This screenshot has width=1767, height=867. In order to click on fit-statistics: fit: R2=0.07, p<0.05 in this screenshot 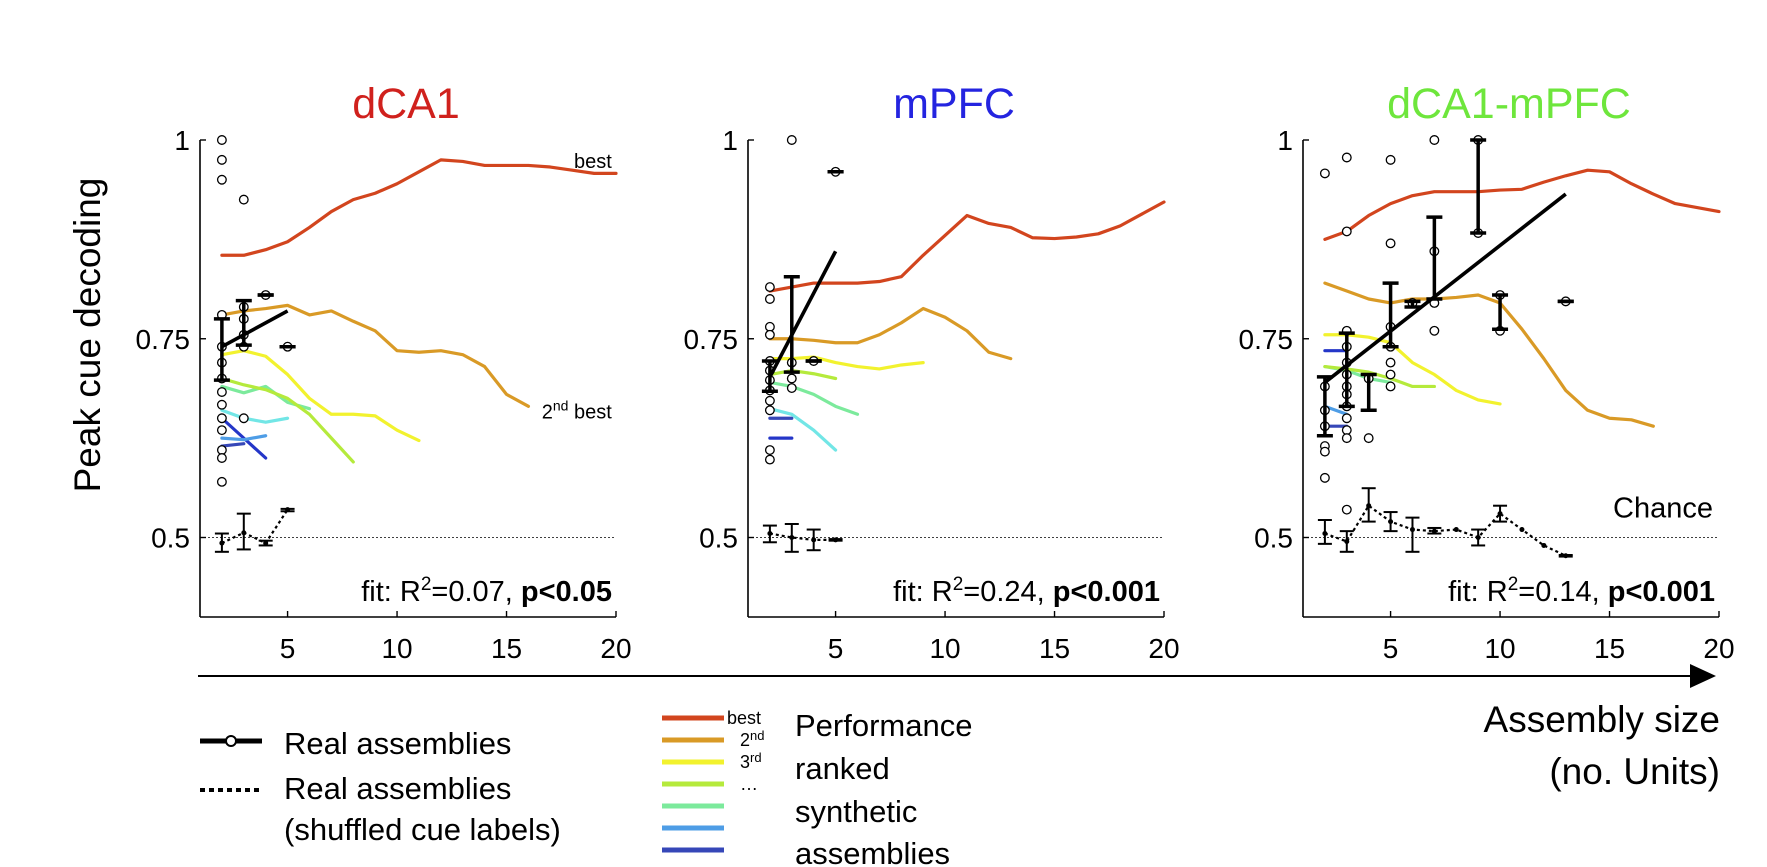, I will do `click(486, 591)`.